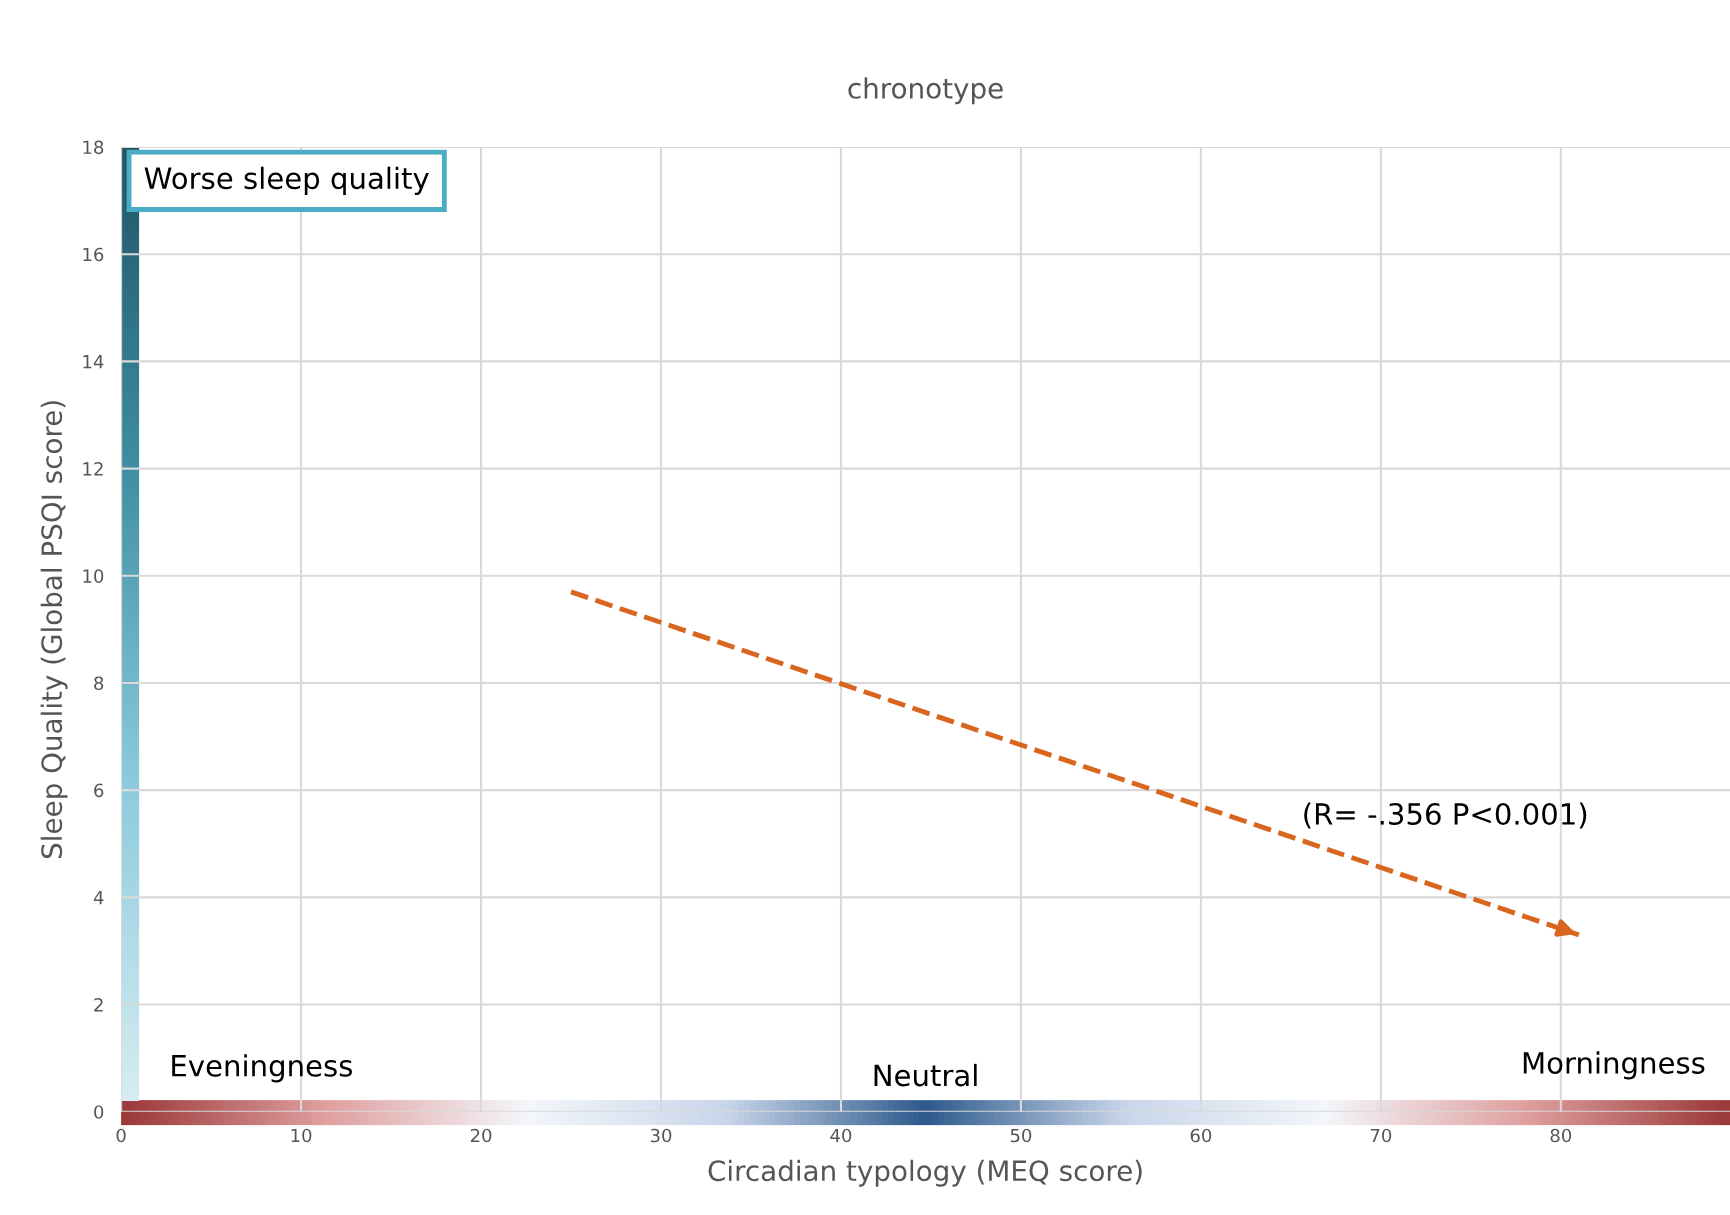  I want to click on y-tick-label: 18, so click(93, 147).